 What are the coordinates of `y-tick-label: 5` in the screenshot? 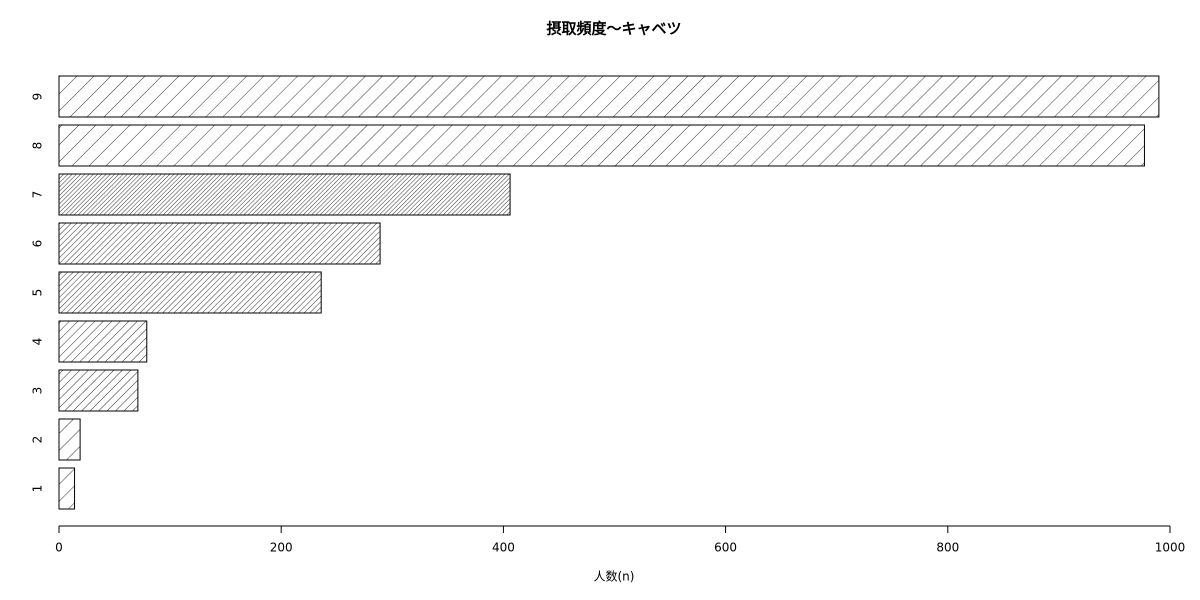 It's located at (38, 293).